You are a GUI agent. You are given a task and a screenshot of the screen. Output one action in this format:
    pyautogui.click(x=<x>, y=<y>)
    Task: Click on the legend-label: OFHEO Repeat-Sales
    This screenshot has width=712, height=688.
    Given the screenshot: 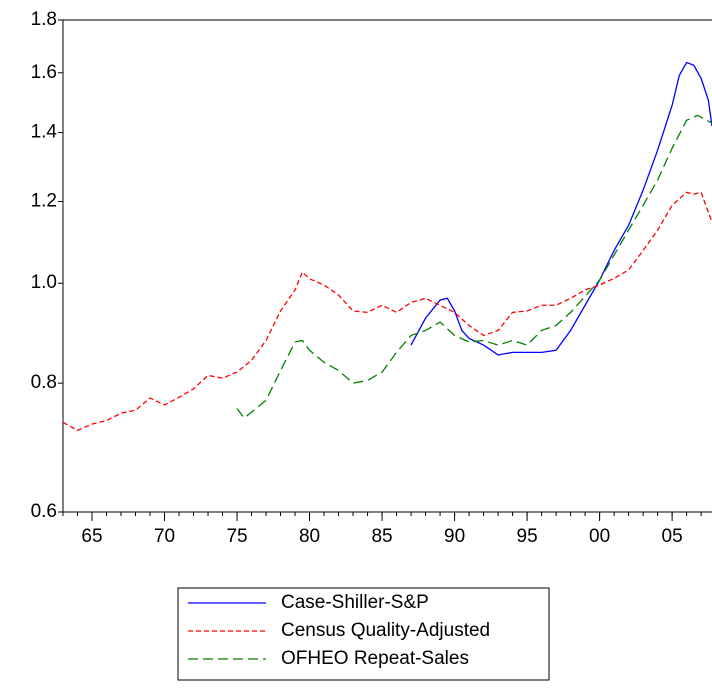 What is the action you would take?
    pyautogui.click(x=375, y=658)
    